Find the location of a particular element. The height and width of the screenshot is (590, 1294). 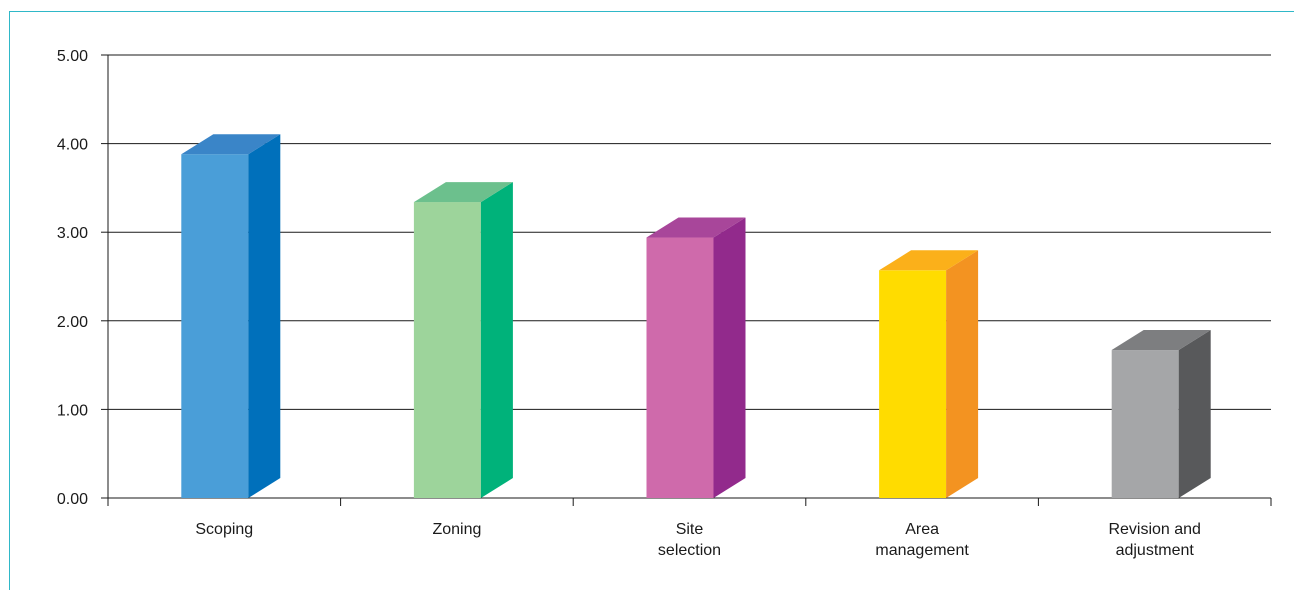

y-tick-label: 0.00 is located at coordinates (72, 499).